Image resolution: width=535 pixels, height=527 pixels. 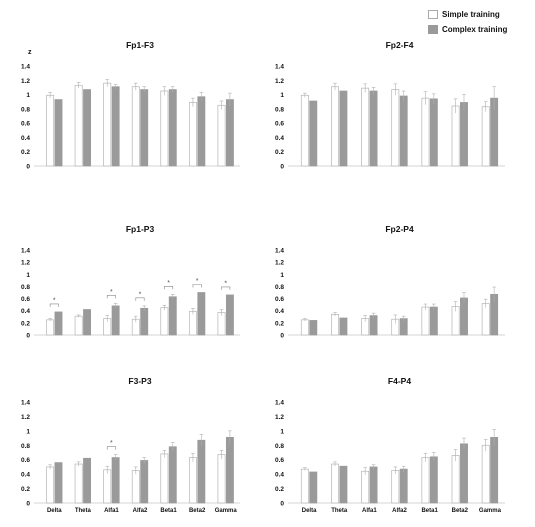 I want to click on x-tick-label-delta: Delta, so click(x=54, y=511).